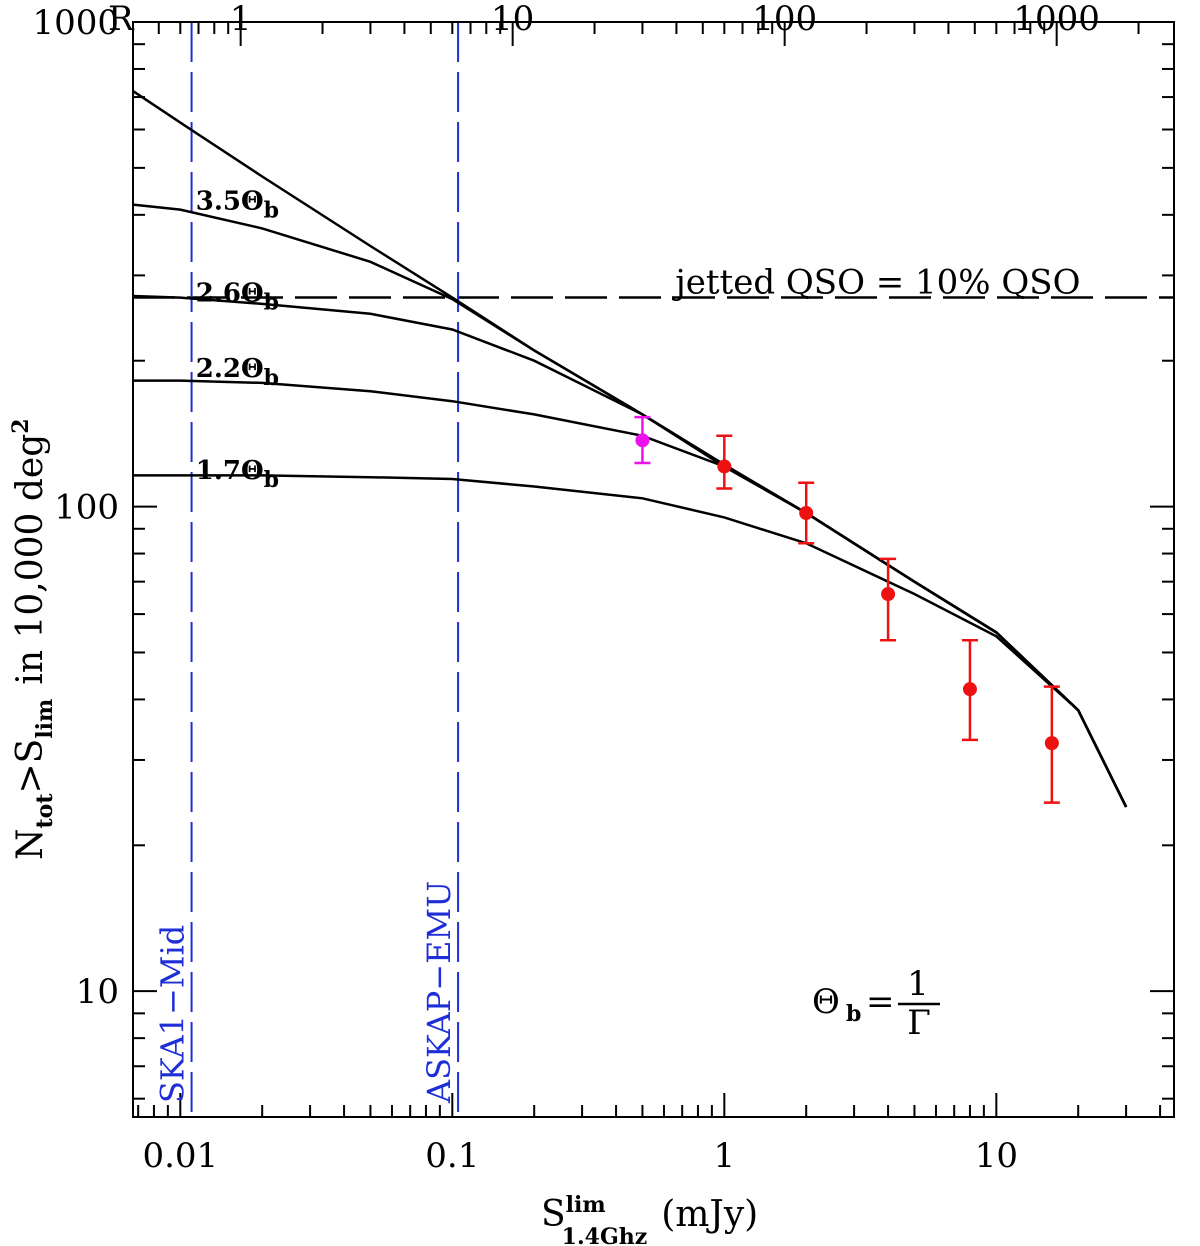 The image size is (1200, 1246). Describe the element at coordinates (237, 474) in the screenshot. I see `curve-label: 1.7Θb` at that location.